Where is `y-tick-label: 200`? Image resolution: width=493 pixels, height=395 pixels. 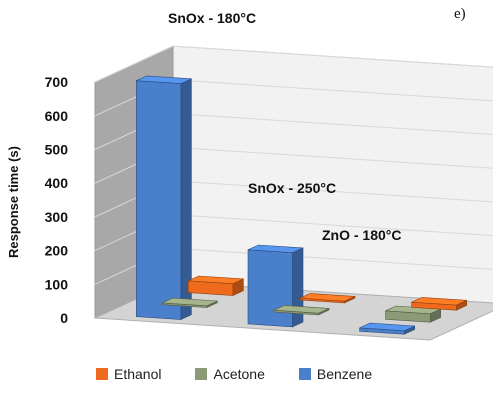 y-tick-label: 200 is located at coordinates (57, 251).